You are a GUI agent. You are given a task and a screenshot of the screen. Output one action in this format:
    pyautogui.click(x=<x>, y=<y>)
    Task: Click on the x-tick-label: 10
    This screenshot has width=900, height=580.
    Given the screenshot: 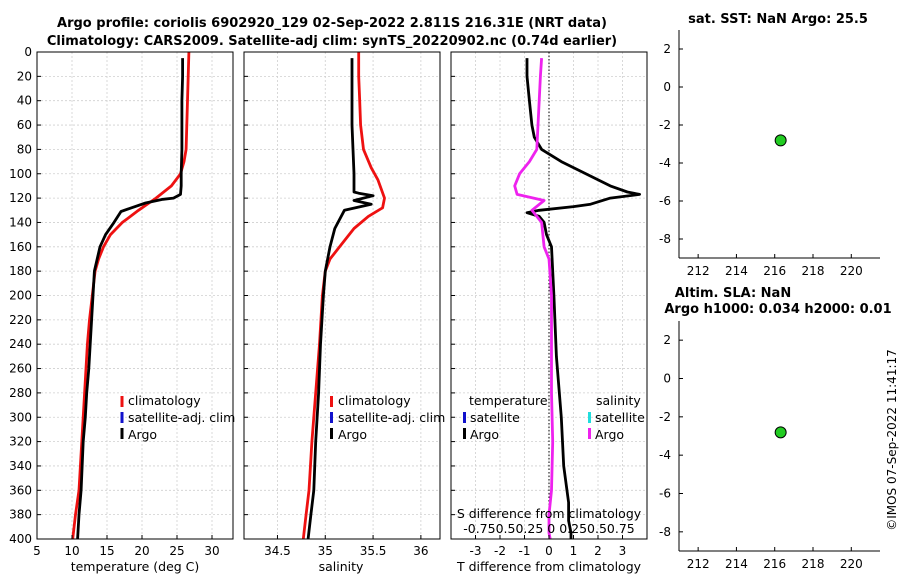 What is the action you would take?
    pyautogui.click(x=71, y=551)
    